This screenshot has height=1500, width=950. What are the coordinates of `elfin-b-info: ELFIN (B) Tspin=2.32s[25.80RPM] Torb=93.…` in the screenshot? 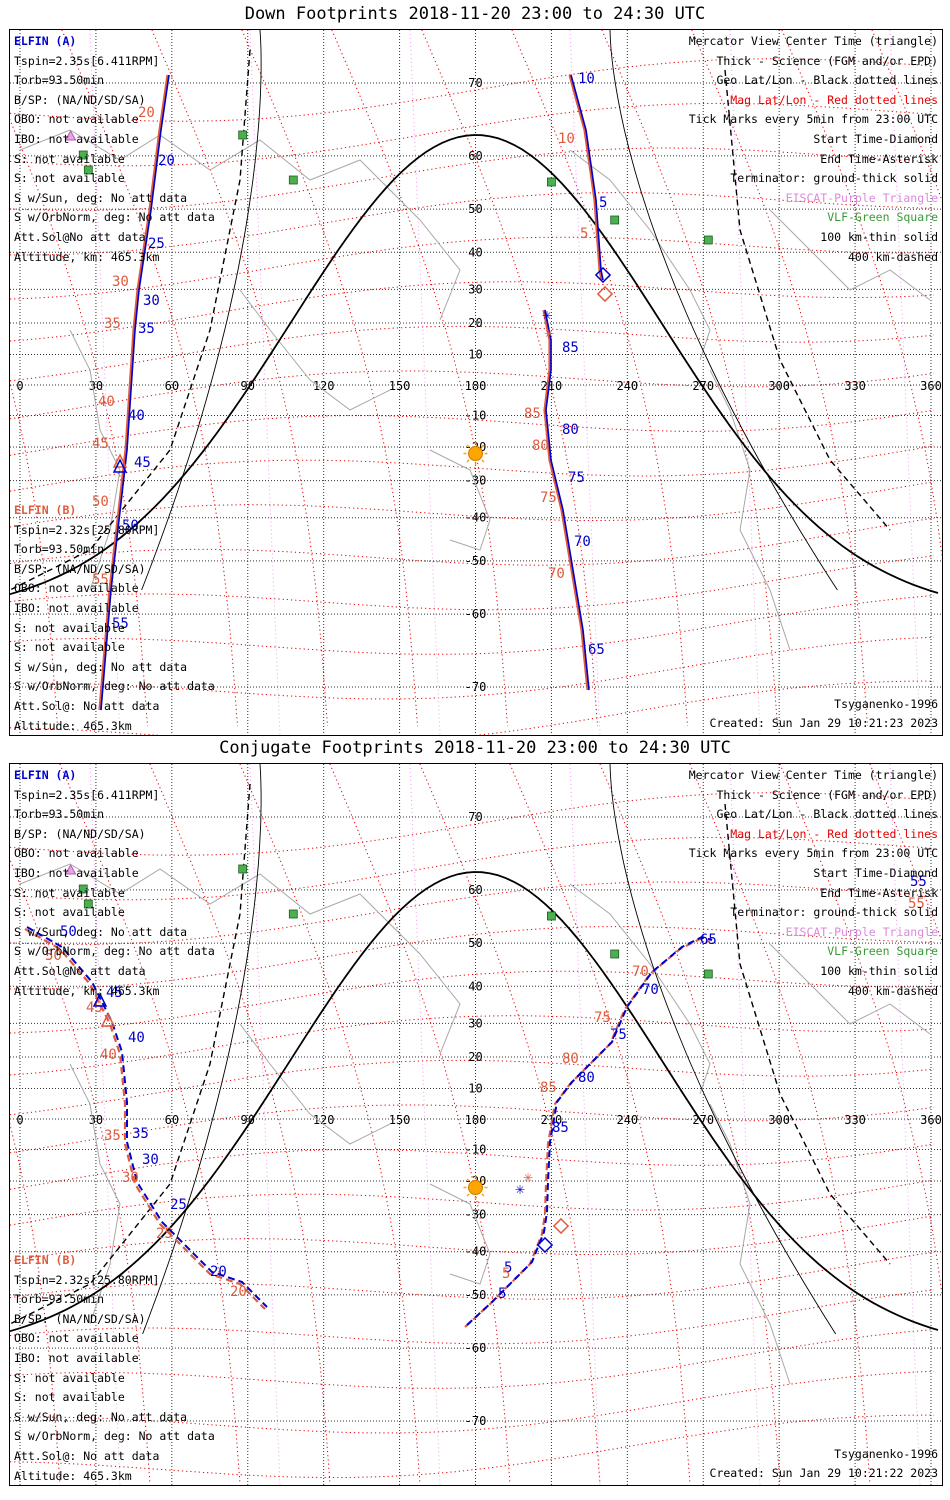 It's located at (114, 1368).